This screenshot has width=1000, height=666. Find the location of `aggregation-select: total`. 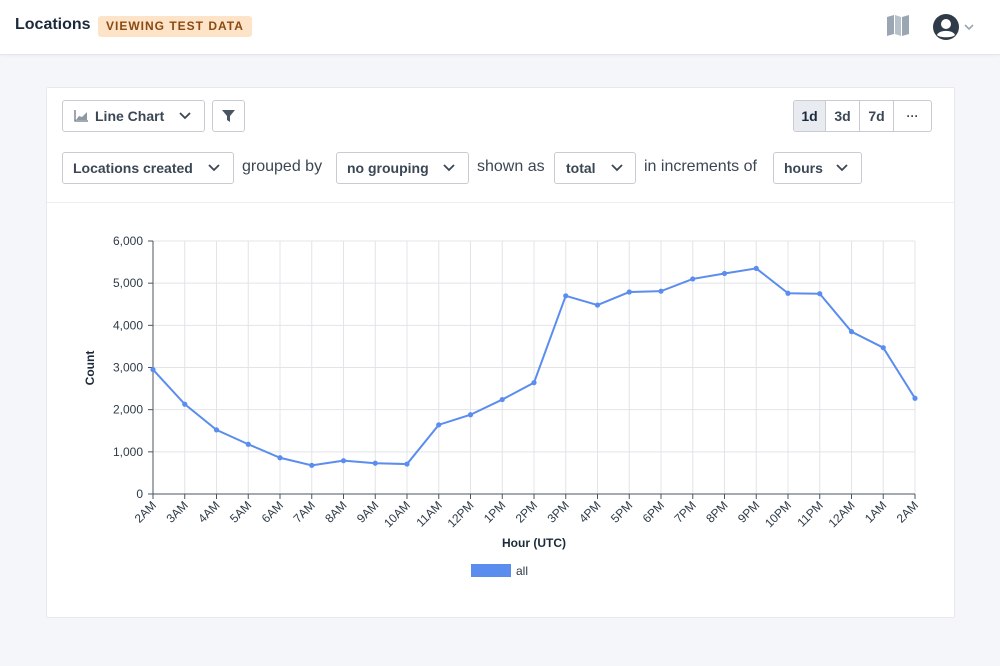

aggregation-select: total is located at coordinates (595, 168).